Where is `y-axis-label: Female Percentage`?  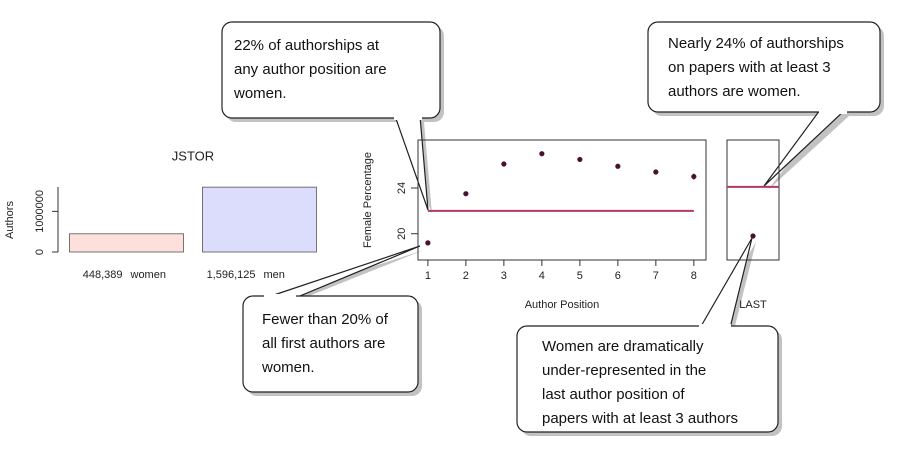 y-axis-label: Female Percentage is located at coordinates (368, 200).